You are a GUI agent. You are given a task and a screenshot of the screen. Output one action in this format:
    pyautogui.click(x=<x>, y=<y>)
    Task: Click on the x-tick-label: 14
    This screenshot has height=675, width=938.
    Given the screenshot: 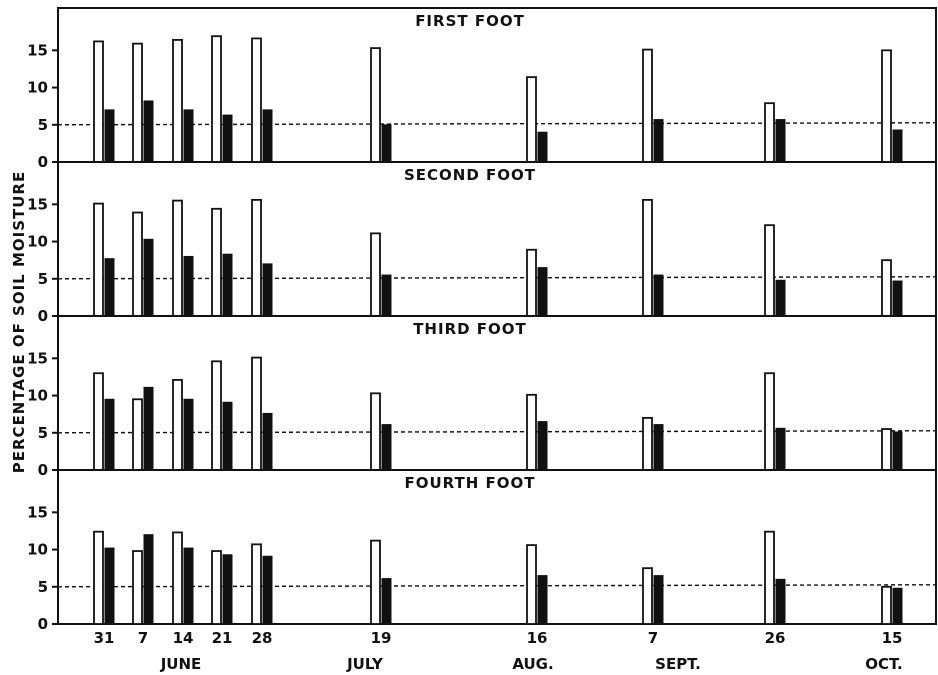 What is the action you would take?
    pyautogui.click(x=183, y=638)
    